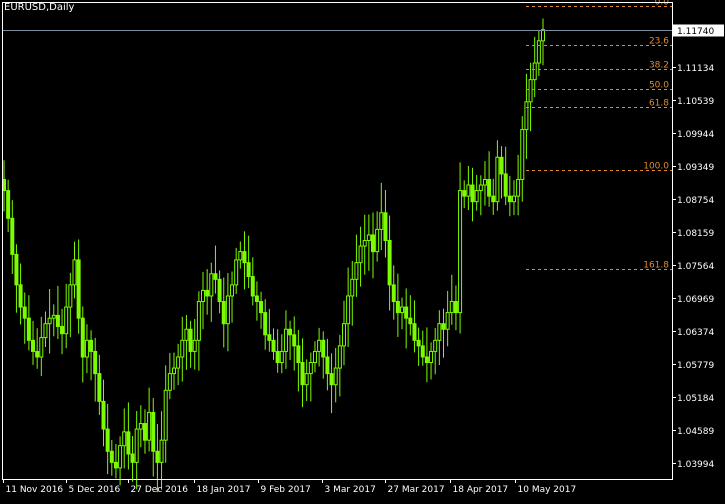  What do you see at coordinates (659, 66) in the screenshot?
I see `fib-level-label: 38.2` at bounding box center [659, 66].